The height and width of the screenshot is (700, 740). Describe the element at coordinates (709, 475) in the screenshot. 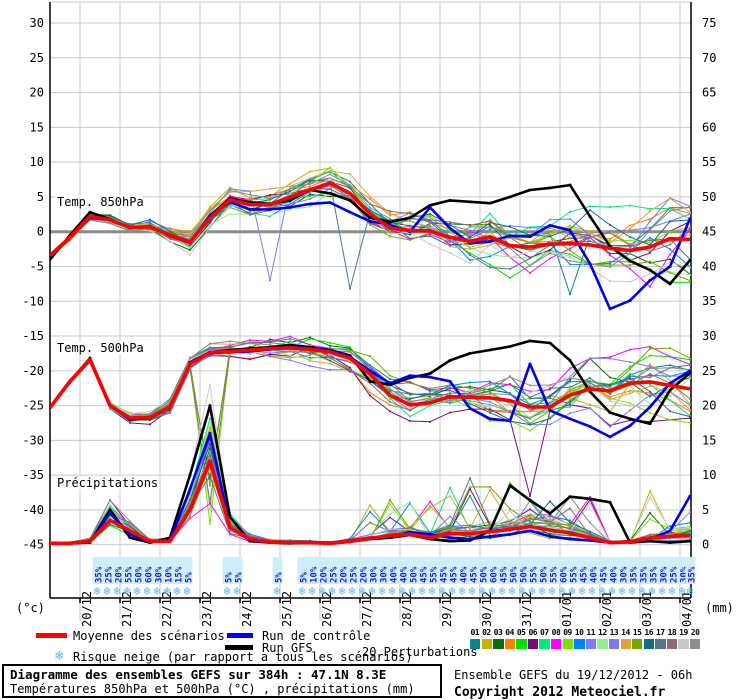

I see `y-axis-label-right: 10` at that location.